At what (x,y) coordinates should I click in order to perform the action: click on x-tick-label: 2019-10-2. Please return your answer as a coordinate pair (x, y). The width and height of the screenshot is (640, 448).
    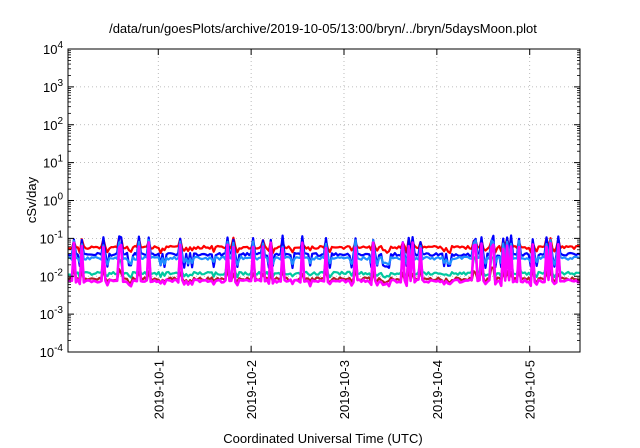
    Looking at the image, I should click on (251, 389).